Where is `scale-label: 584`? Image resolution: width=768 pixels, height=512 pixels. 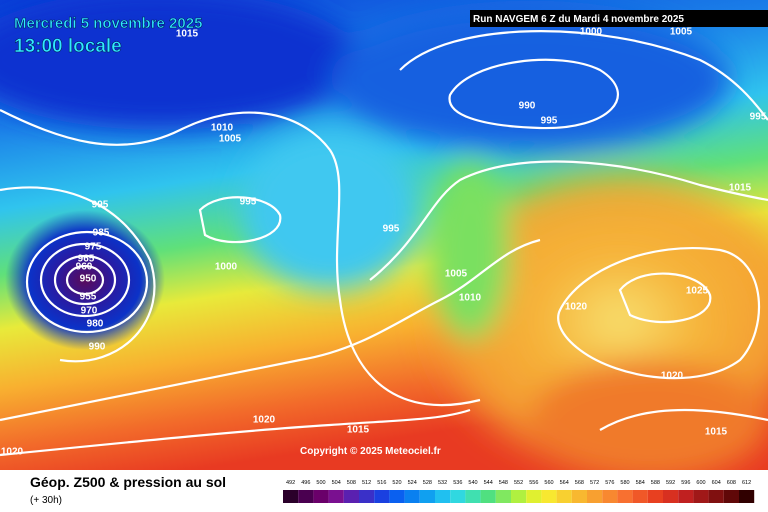 scale-label: 584 is located at coordinates (640, 483).